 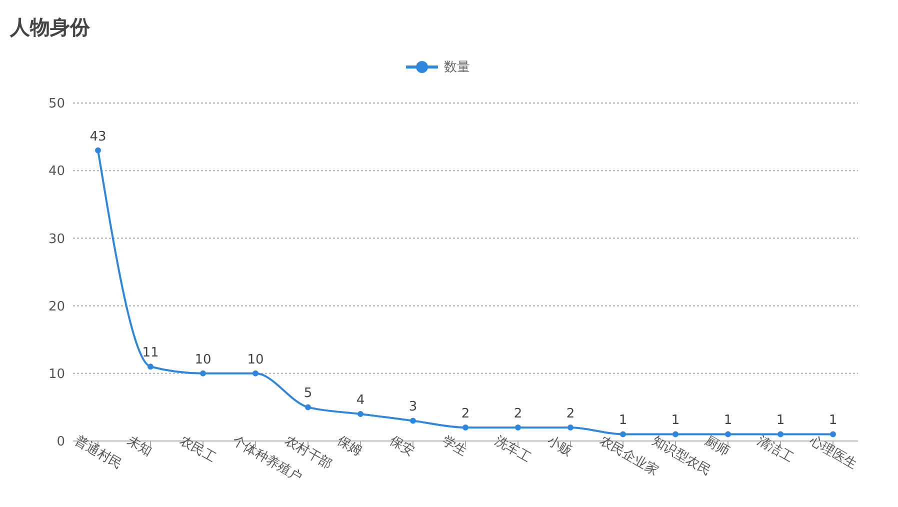 I want to click on y-tick-label: 30, so click(x=56, y=239).